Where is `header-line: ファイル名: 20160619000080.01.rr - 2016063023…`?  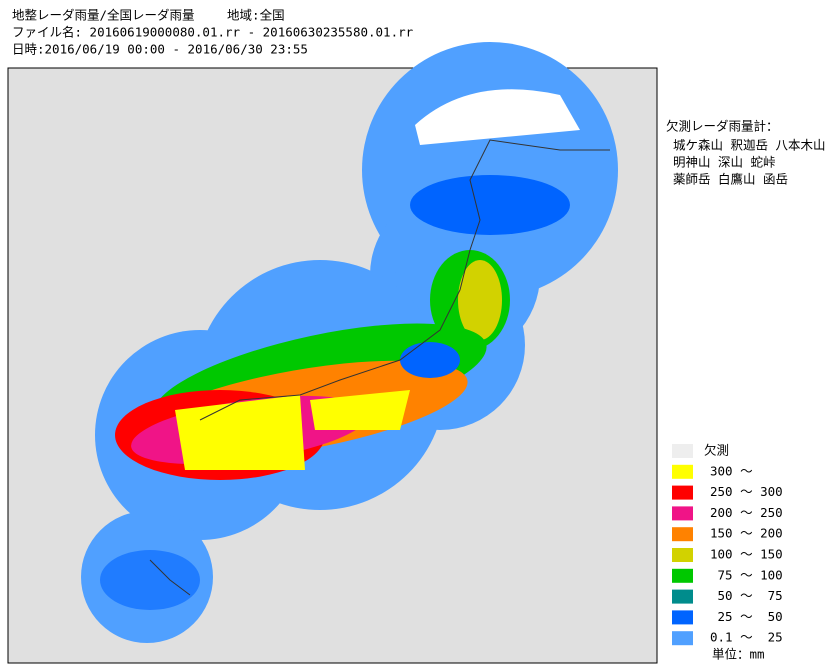
header-line: ファイル名: 20160619000080.01.rr - 2016063023… is located at coordinates (213, 32).